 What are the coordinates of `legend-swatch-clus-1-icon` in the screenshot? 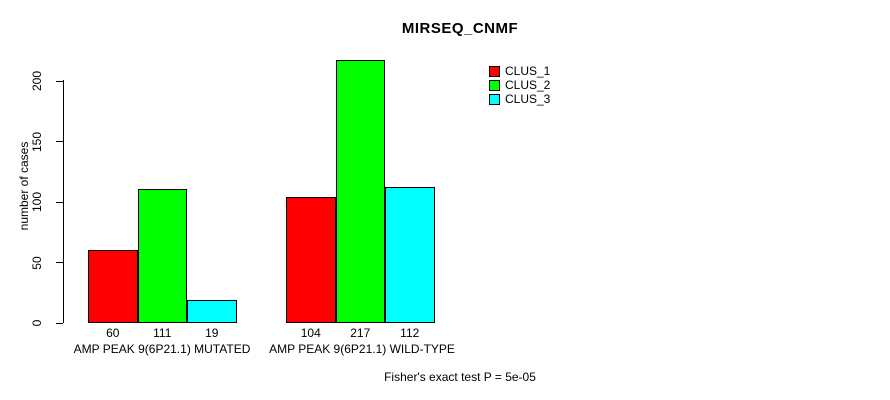 It's located at (494, 71).